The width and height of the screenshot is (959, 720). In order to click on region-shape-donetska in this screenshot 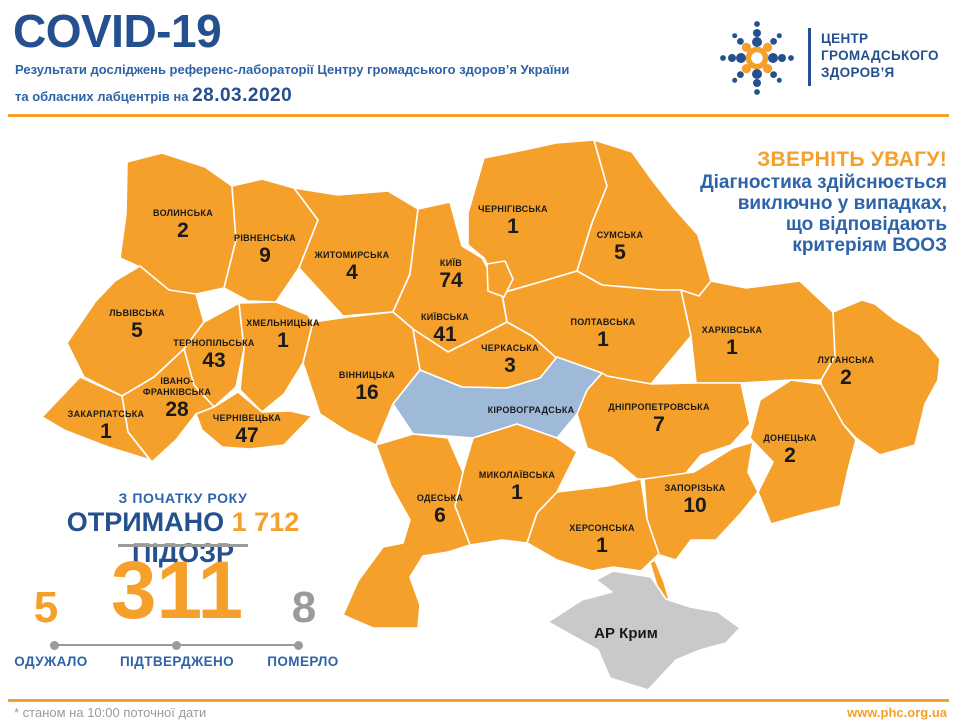, I will do `click(803, 452)`.